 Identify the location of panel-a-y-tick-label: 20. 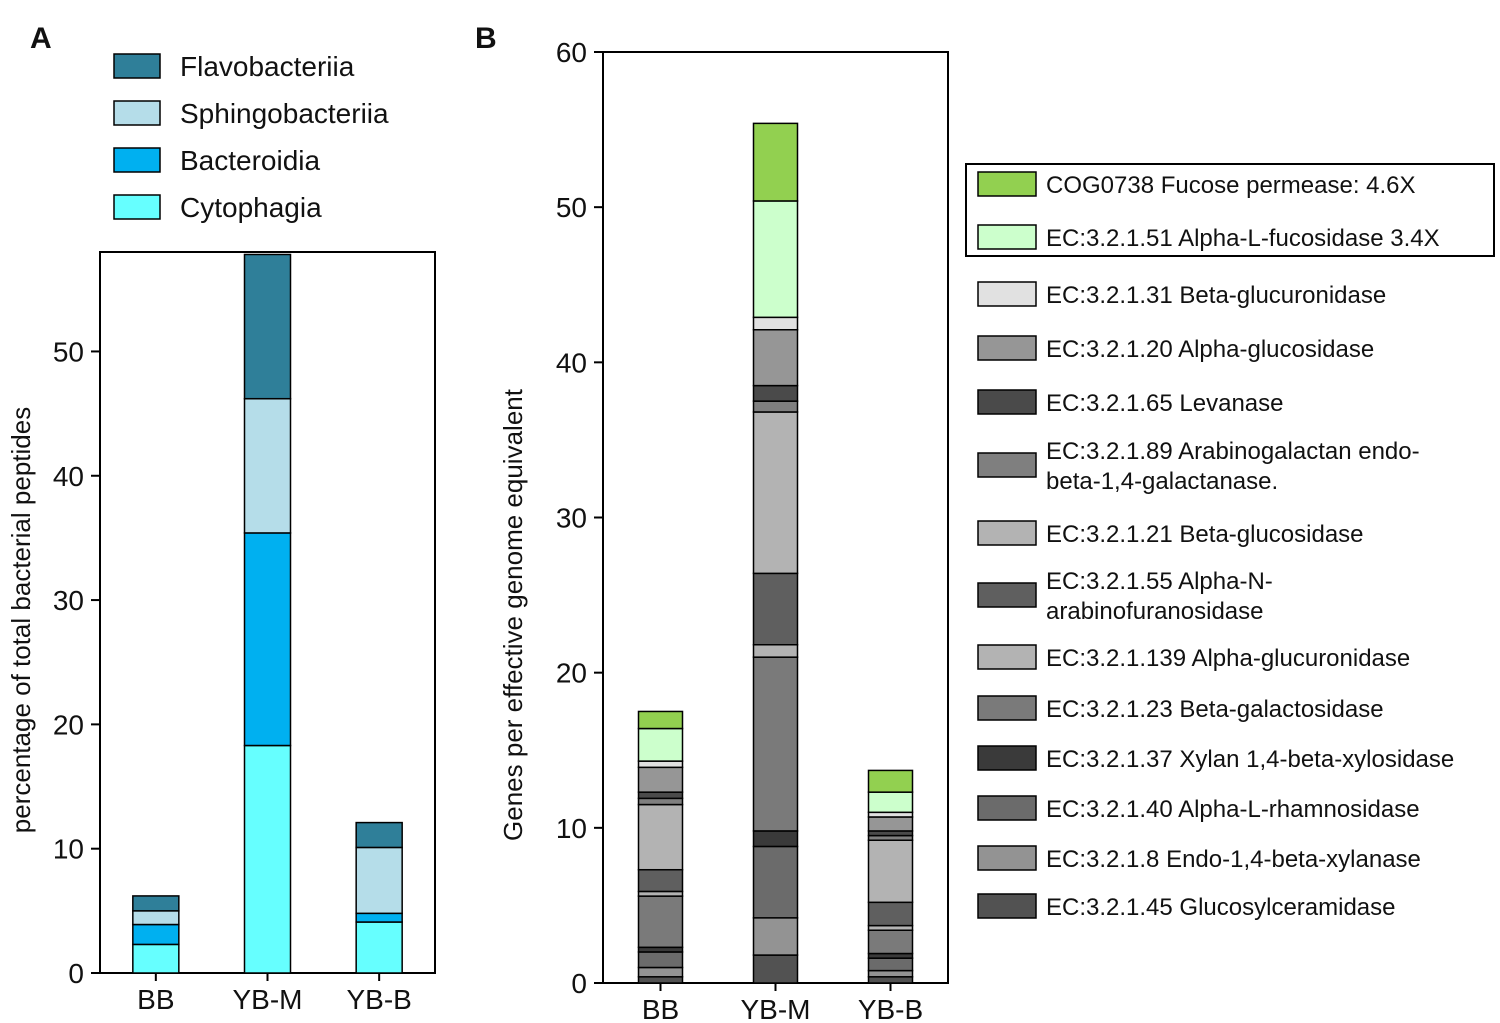
(68, 724).